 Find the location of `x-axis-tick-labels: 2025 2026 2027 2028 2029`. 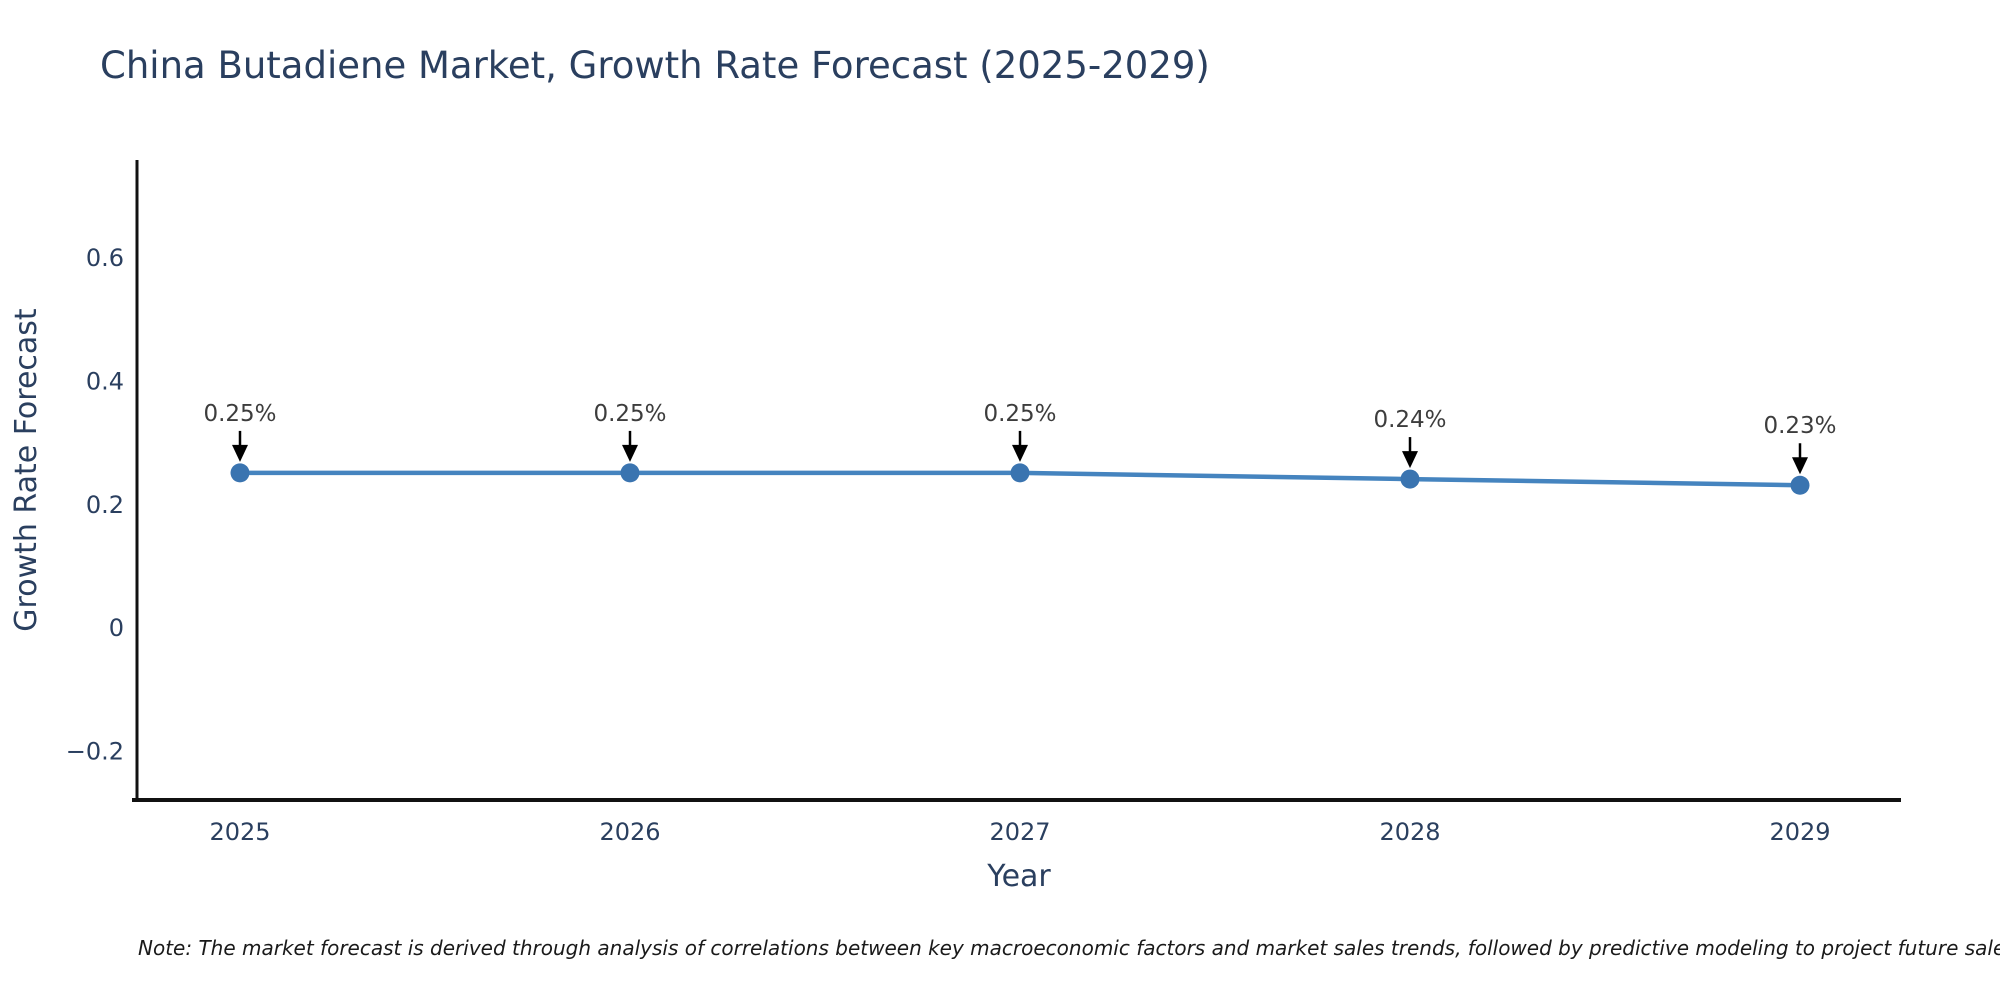

x-axis-tick-labels: 2025 2026 2027 2028 2029 is located at coordinates (1019, 832).